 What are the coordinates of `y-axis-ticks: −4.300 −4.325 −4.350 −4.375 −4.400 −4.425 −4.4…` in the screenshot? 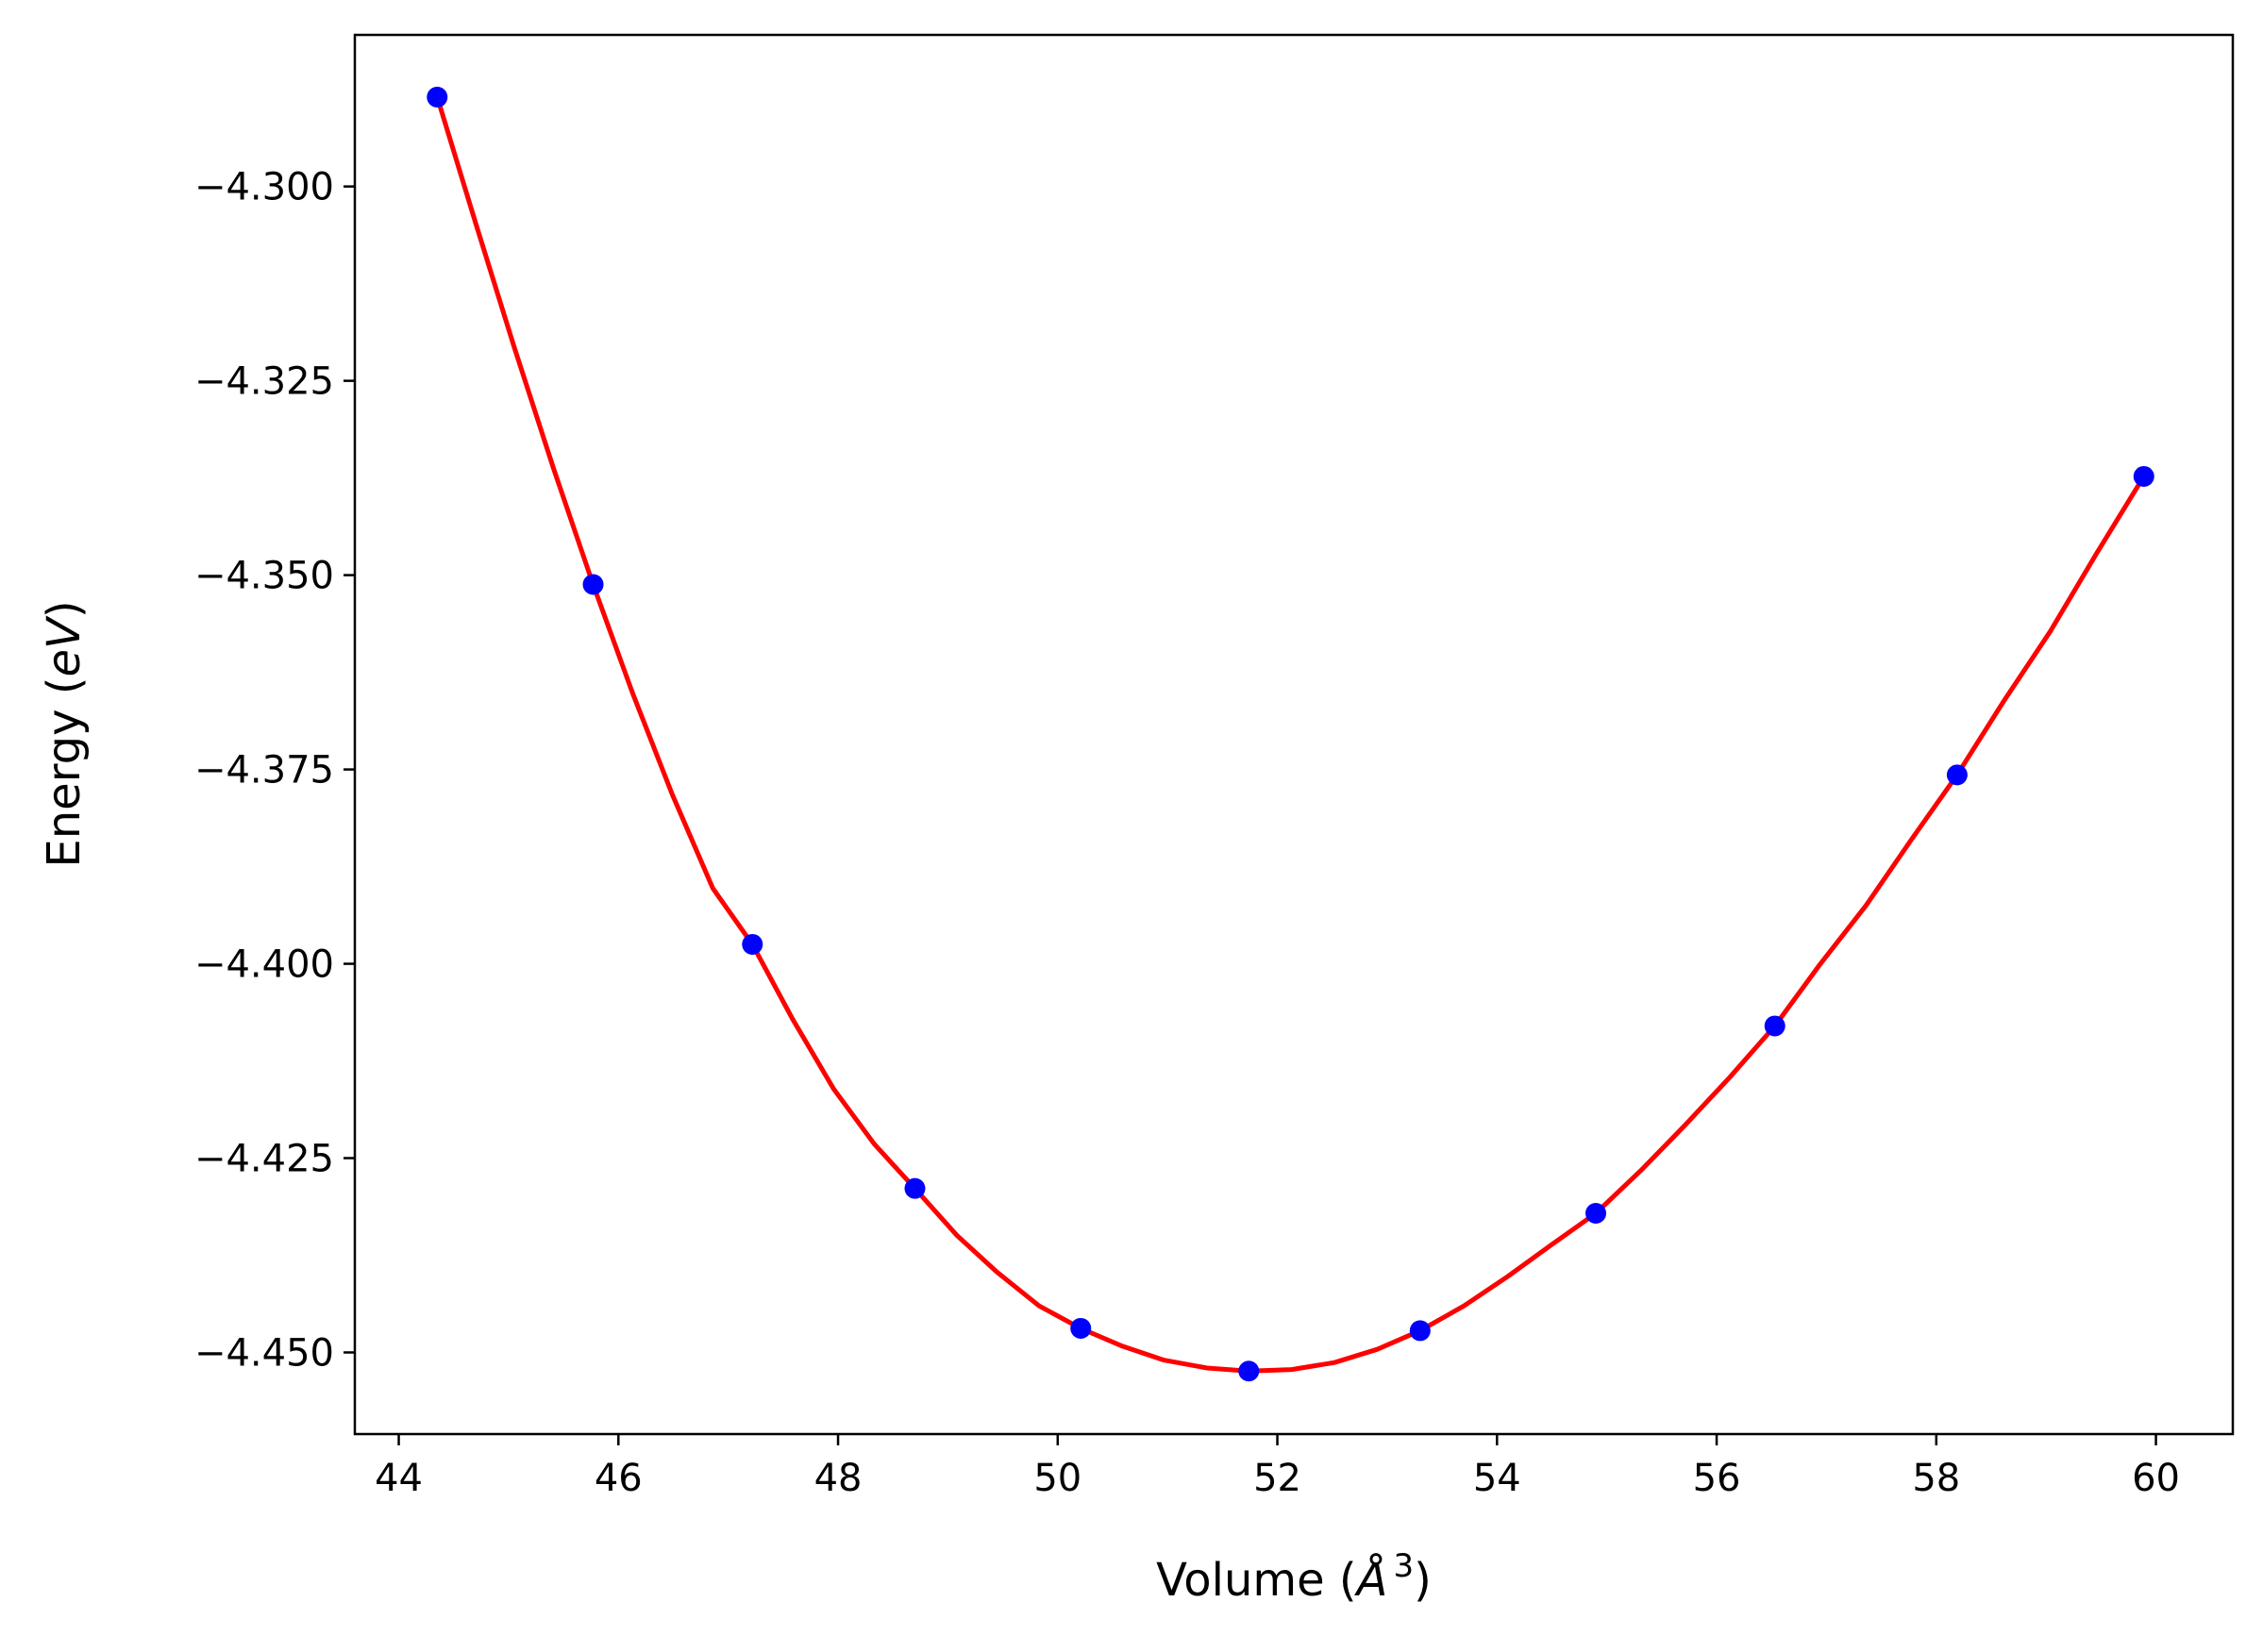 It's located at (274, 770).